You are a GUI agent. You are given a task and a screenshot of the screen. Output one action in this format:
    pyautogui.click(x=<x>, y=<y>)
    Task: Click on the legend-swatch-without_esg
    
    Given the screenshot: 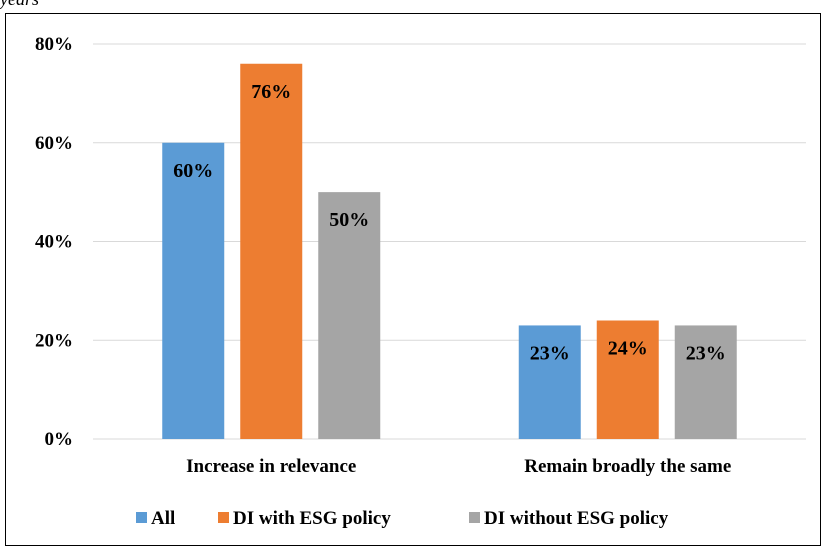 What is the action you would take?
    pyautogui.click(x=474, y=517)
    